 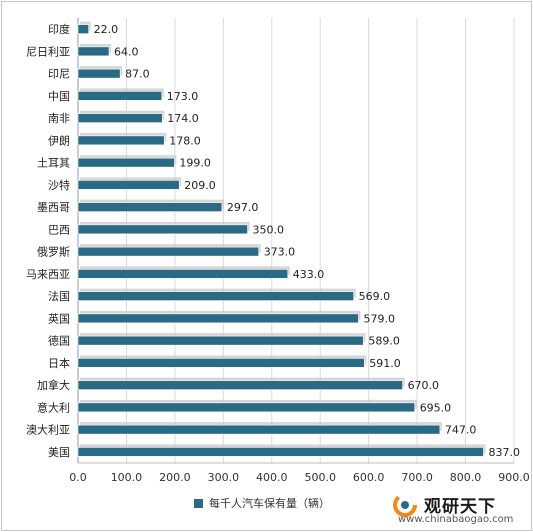 What do you see at coordinates (137, 74) in the screenshot?
I see `bar-value-label: 87.0` at bounding box center [137, 74].